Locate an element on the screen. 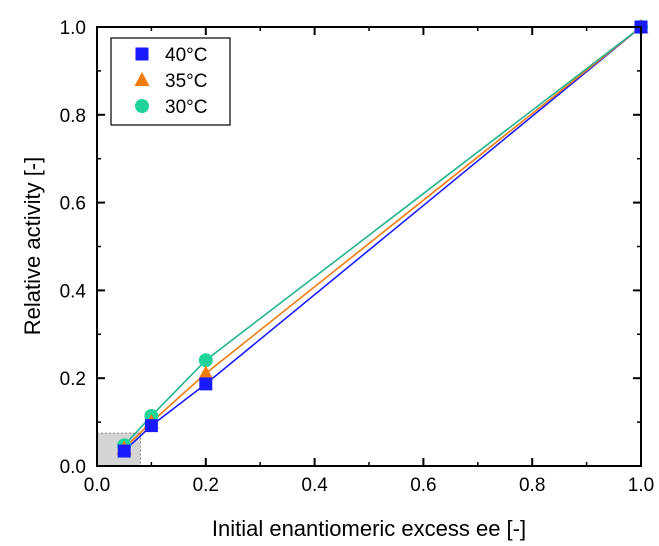  x-tick-label: 0.4 is located at coordinates (314, 485).